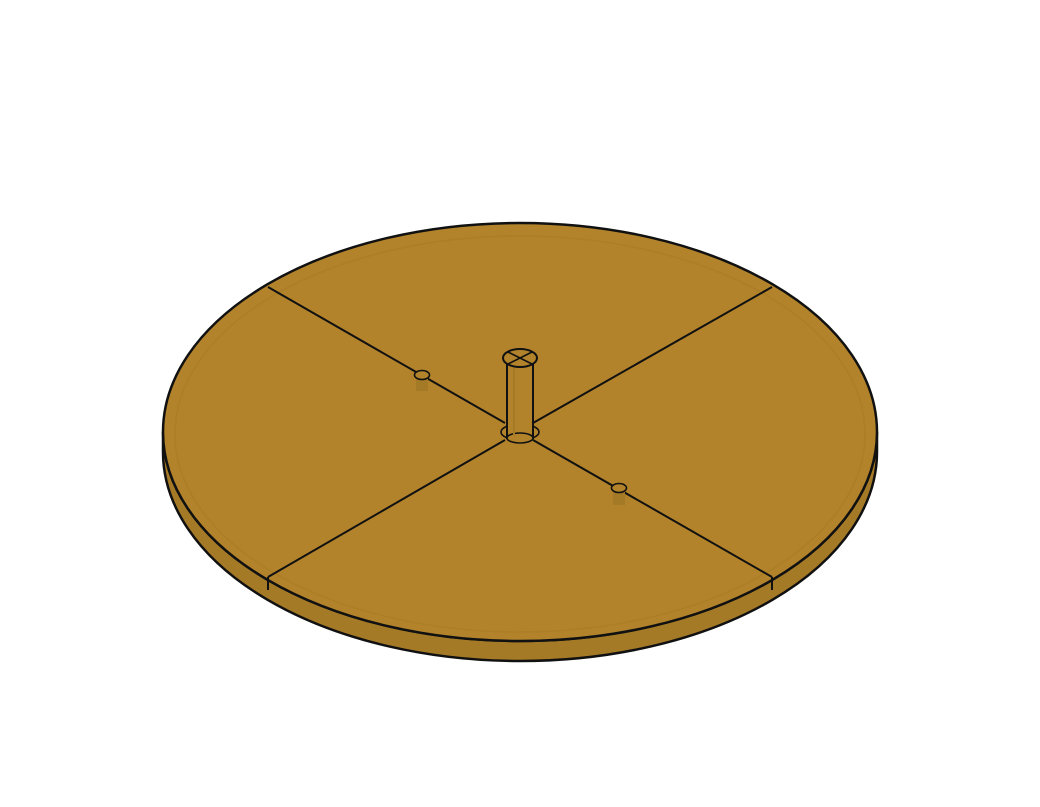 Image resolution: width=1040 pixels, height=807 pixels. What do you see at coordinates (386, 508) in the screenshot?
I see `divider-line-sw` at bounding box center [386, 508].